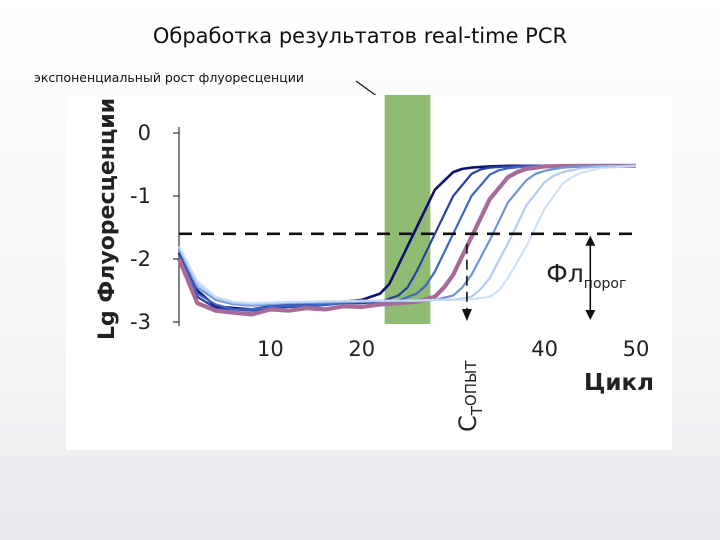 Image resolution: width=720 pixels, height=540 pixels. I want to click on threshold-label: Флпорог, so click(586, 275).